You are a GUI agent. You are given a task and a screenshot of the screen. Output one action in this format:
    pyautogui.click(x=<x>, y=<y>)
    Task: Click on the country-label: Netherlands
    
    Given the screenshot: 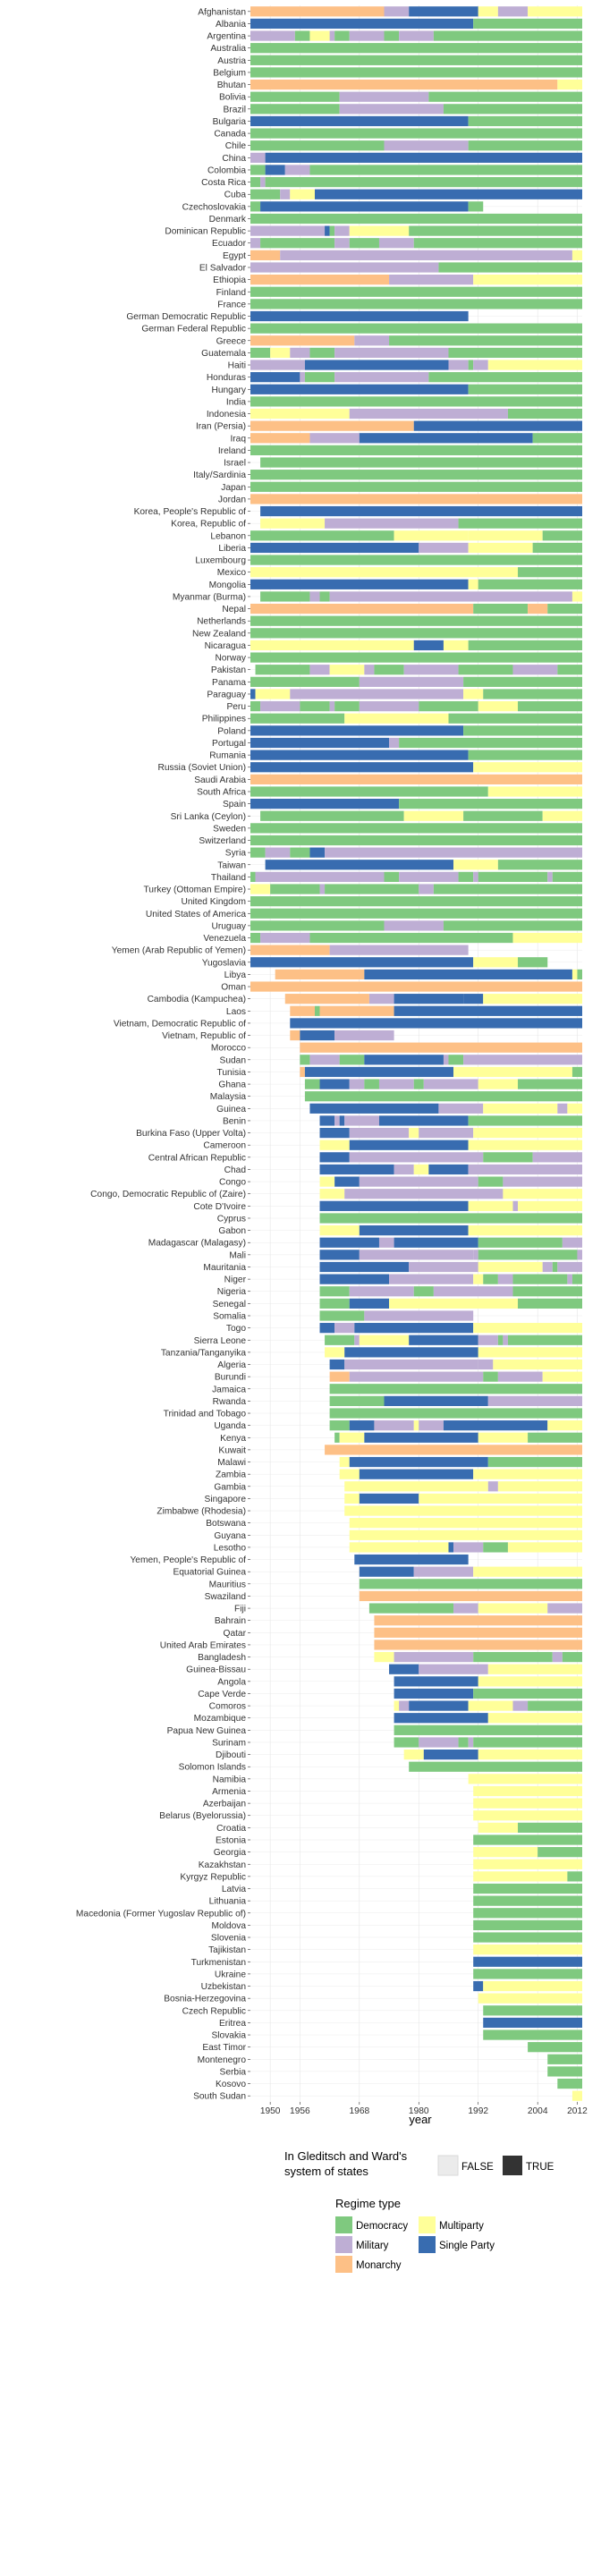 What is the action you would take?
    pyautogui.click(x=221, y=622)
    